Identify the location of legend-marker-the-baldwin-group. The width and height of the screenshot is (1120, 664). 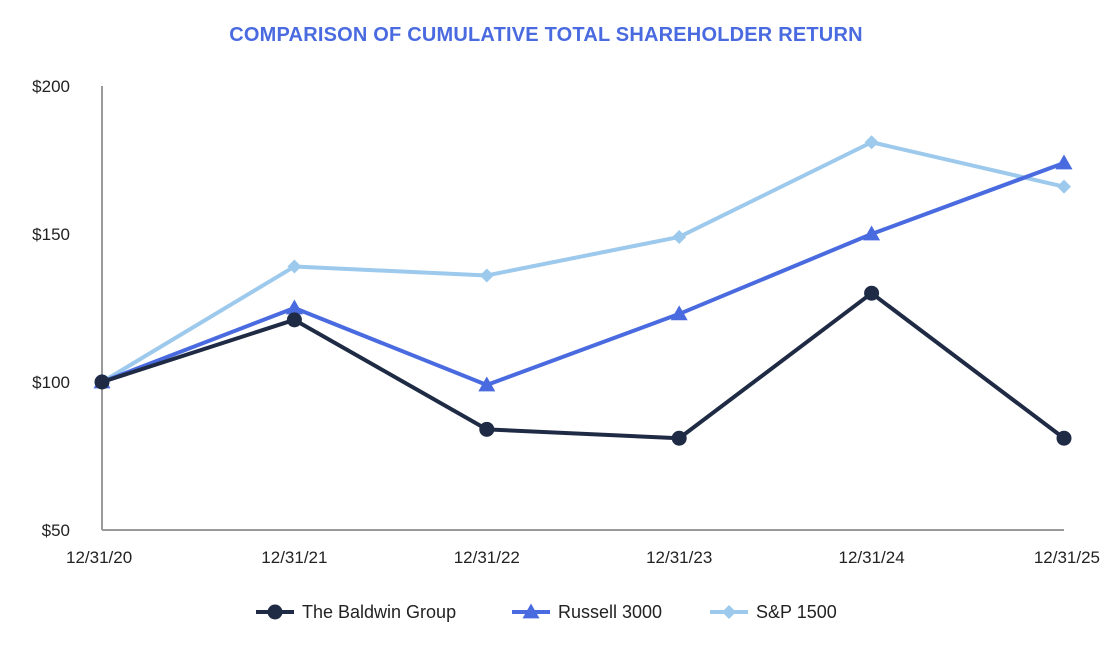
(275, 612).